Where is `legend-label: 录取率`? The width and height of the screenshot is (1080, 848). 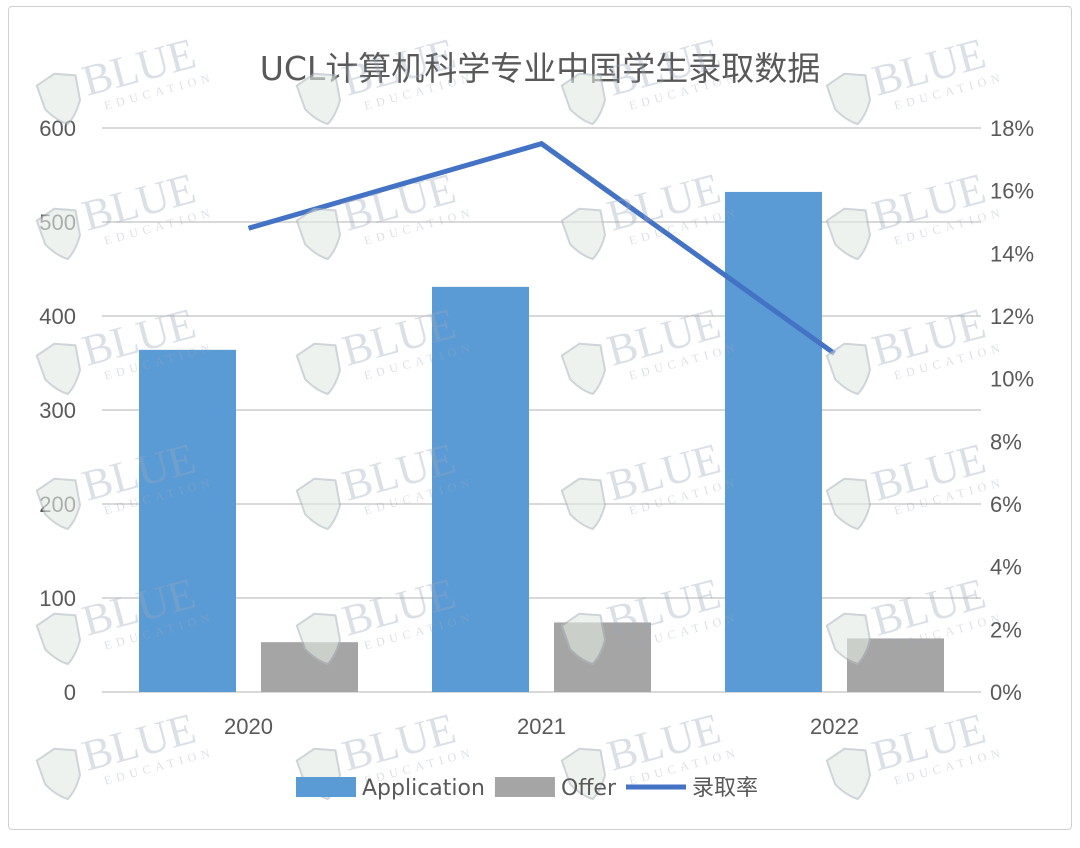 legend-label: 录取率 is located at coordinates (725, 788).